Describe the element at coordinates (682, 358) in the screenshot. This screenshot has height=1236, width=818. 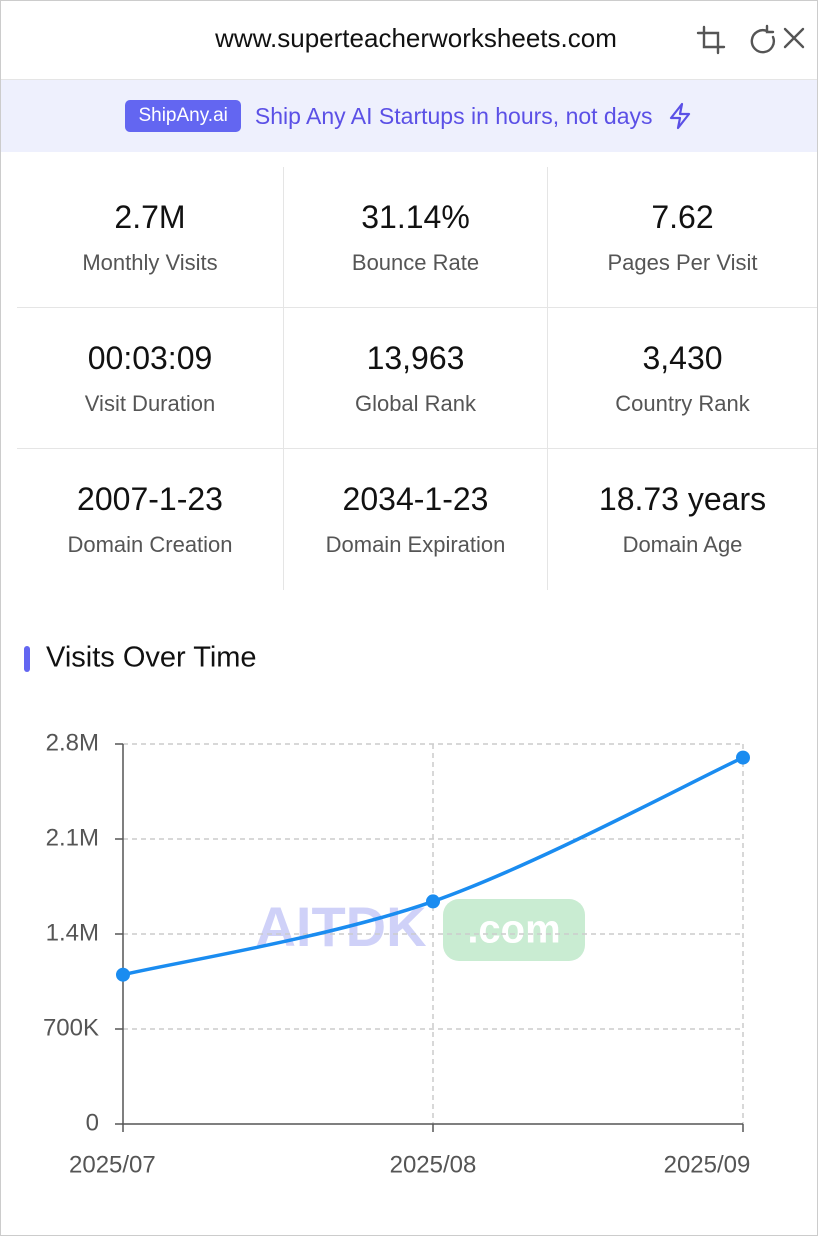
I see `stat-value: 3,430` at that location.